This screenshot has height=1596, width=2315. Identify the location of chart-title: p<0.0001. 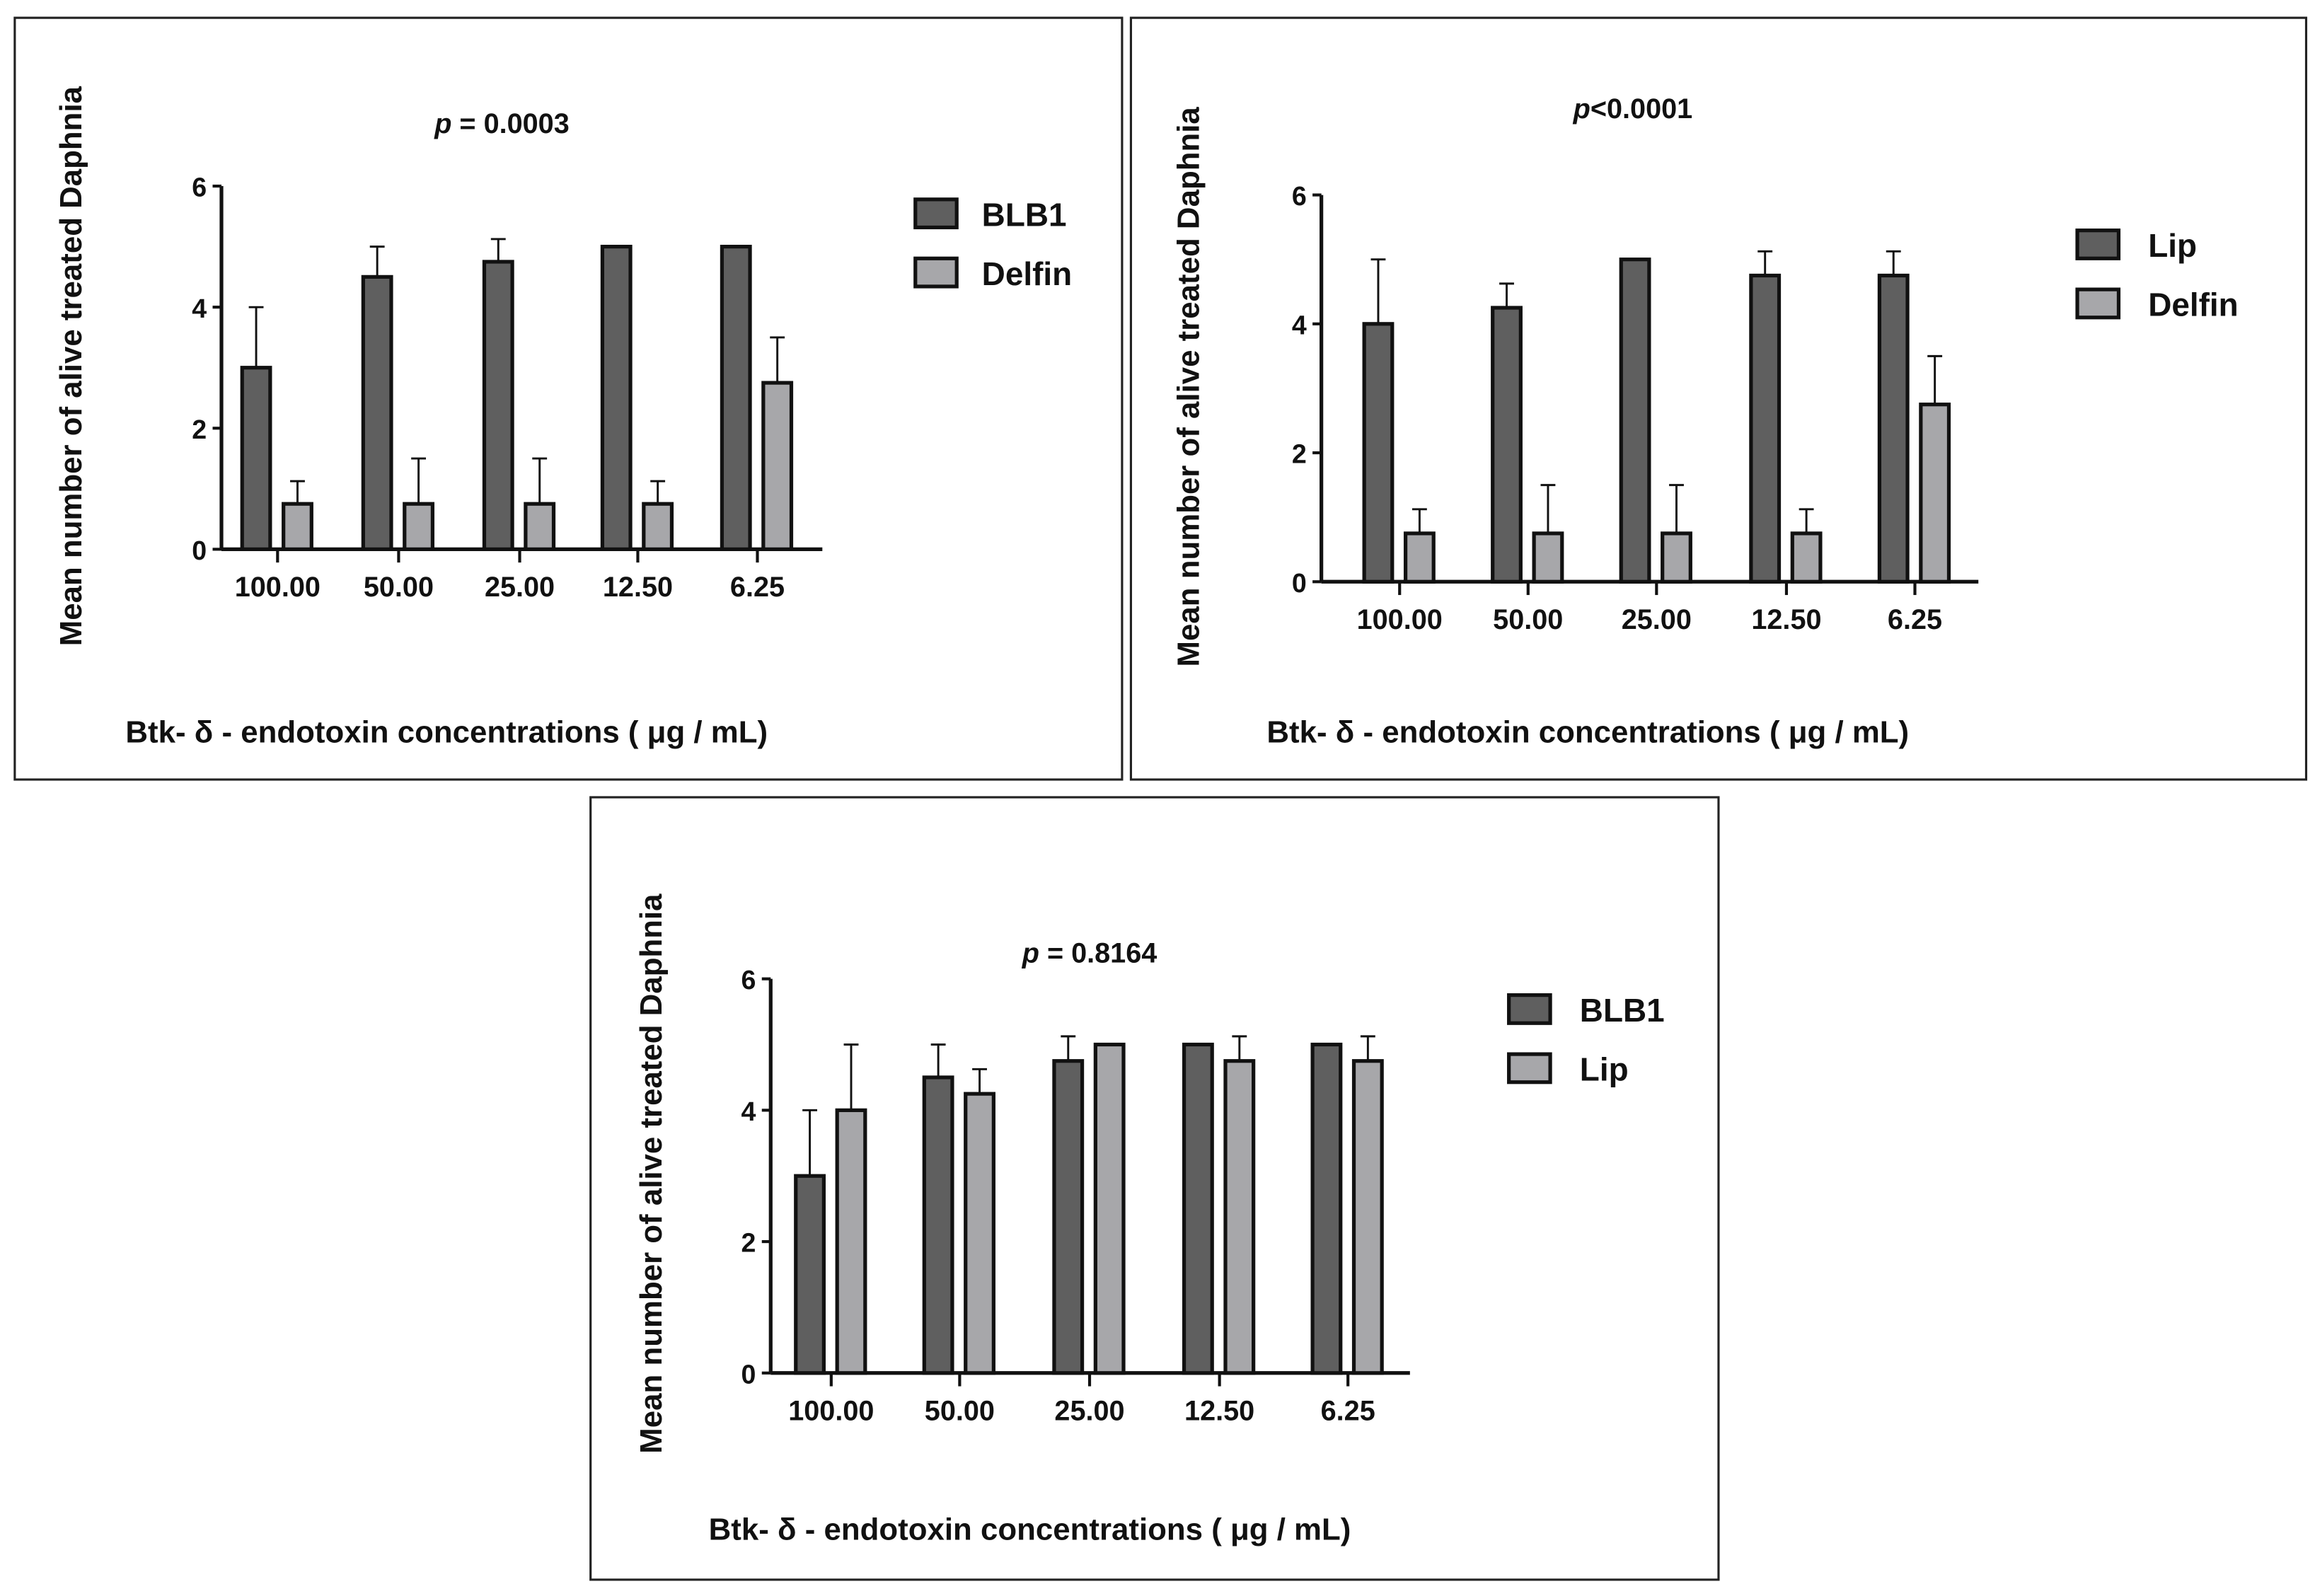
(1633, 109).